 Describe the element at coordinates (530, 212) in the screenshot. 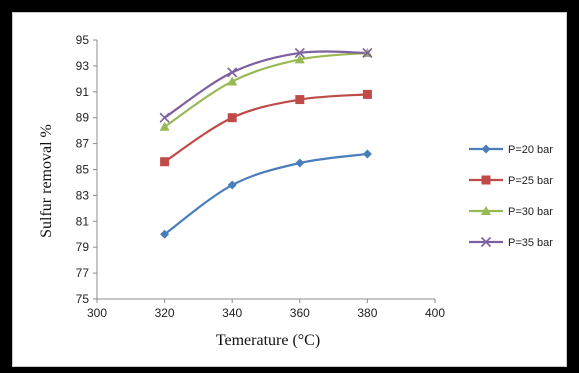

I see `legend-label: P=30 bar` at that location.